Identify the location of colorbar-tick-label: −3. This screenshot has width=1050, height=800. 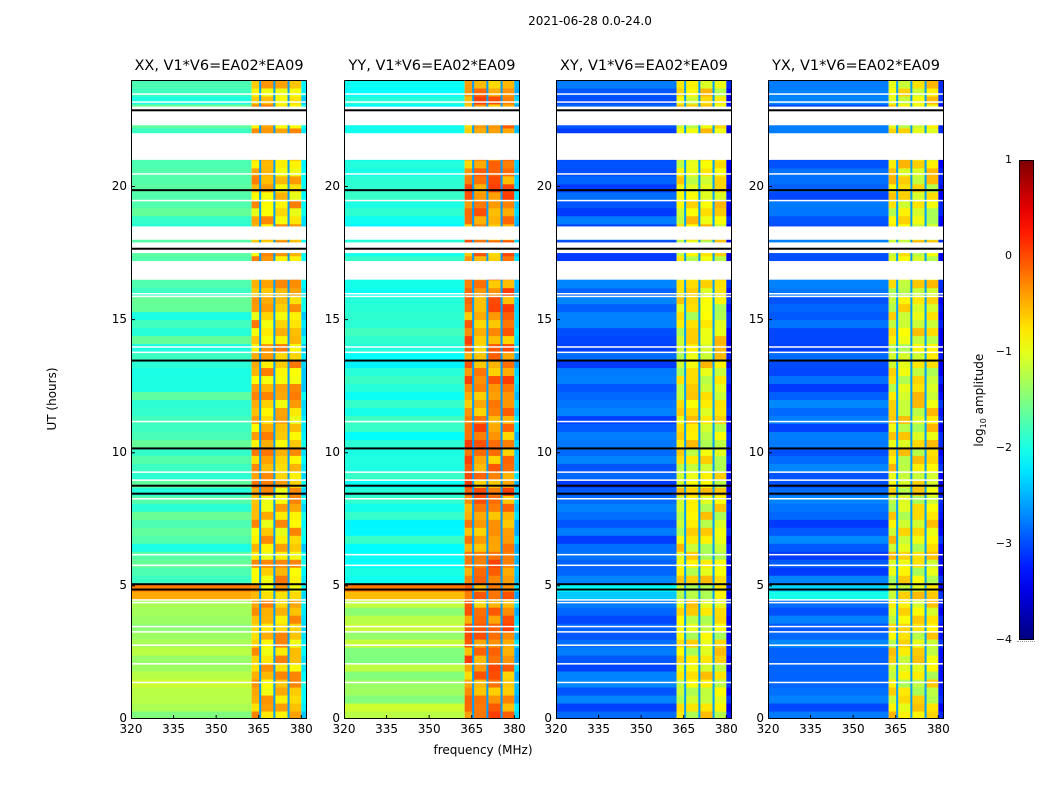
(1003, 543).